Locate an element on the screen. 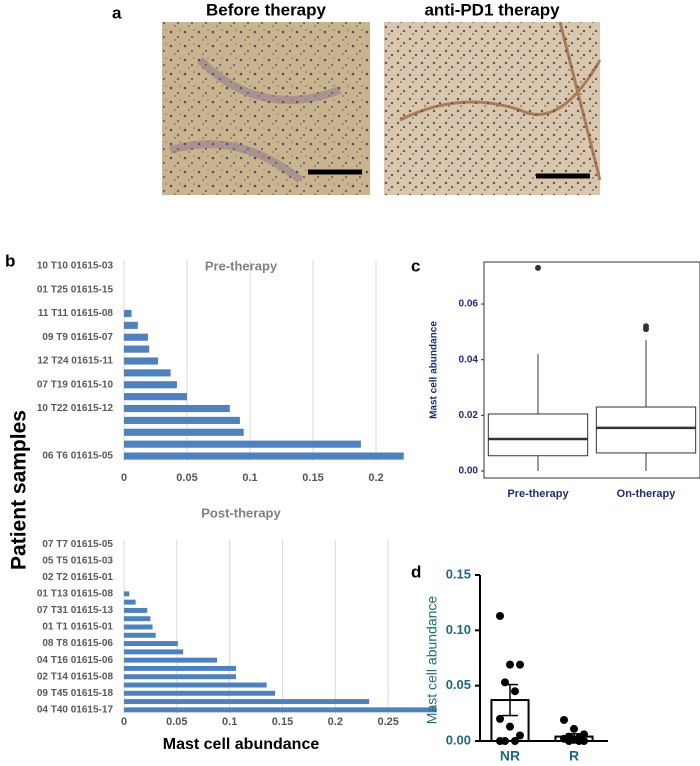  y-tick-label: 04 T40 01615-17 is located at coordinates (75, 709).